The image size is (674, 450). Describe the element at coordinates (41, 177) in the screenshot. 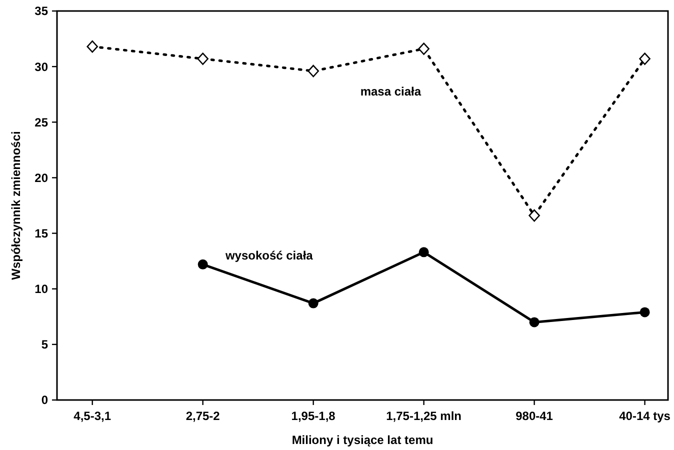

I see `y-tick-label: 20` at that location.